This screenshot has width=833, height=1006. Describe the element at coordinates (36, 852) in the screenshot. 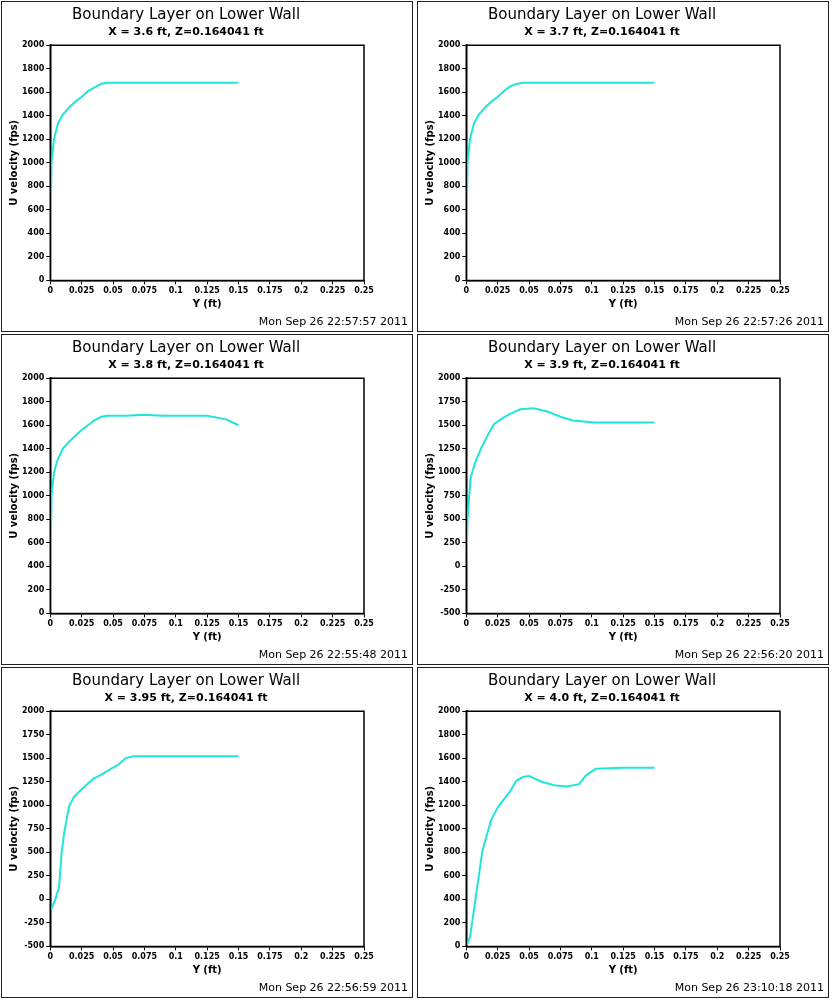

I see `y-tick-label: 500` at that location.